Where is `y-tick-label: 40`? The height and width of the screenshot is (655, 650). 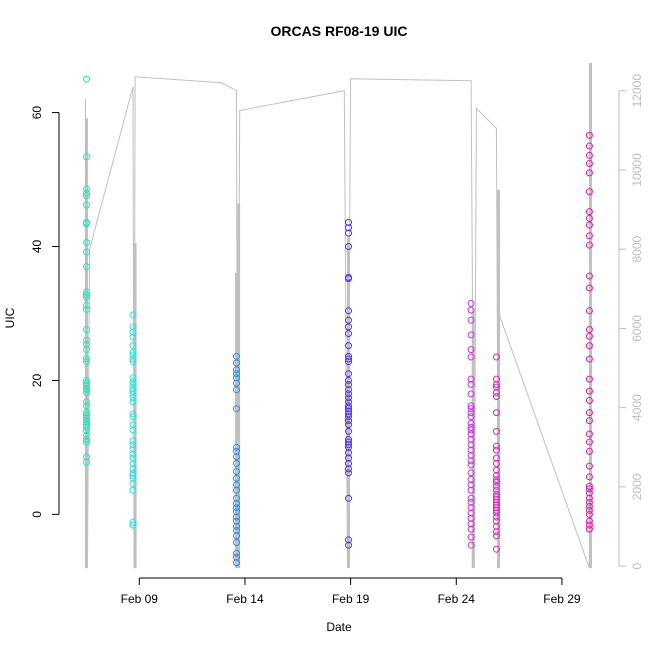 y-tick-label: 40 is located at coordinates (37, 247).